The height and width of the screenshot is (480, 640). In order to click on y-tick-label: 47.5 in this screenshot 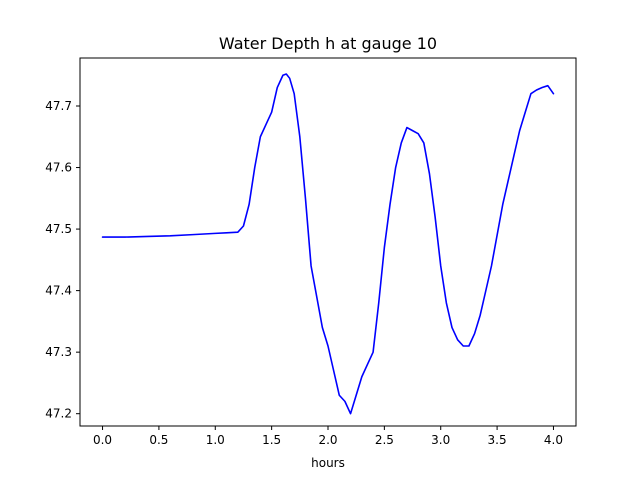, I will do `click(58, 229)`.